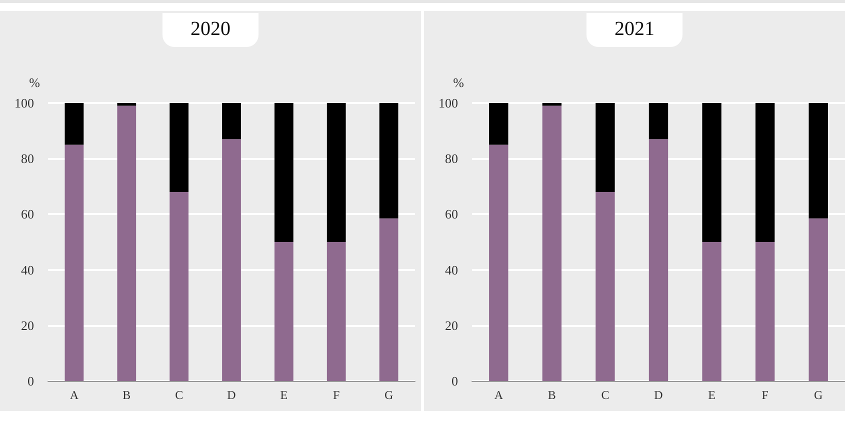 The height and width of the screenshot is (421, 845). I want to click on chart-title: 2021, so click(634, 29).